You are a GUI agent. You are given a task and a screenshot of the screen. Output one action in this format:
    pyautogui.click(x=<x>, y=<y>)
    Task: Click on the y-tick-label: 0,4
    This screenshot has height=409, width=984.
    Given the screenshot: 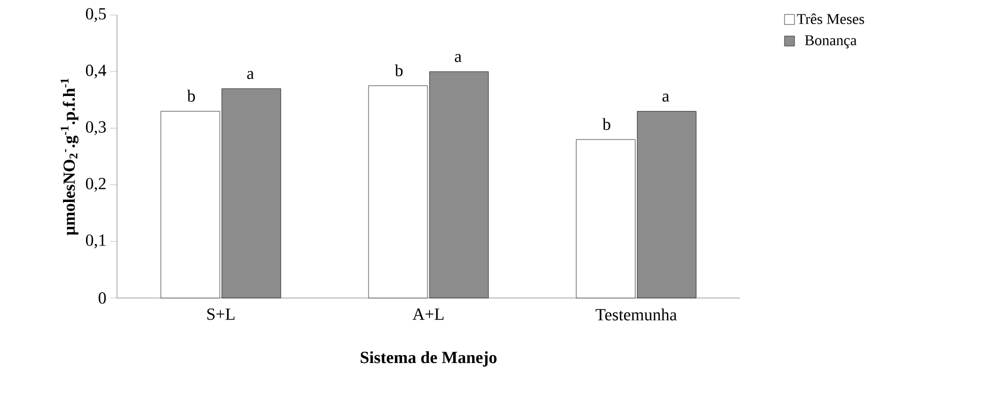 What is the action you would take?
    pyautogui.click(x=96, y=71)
    